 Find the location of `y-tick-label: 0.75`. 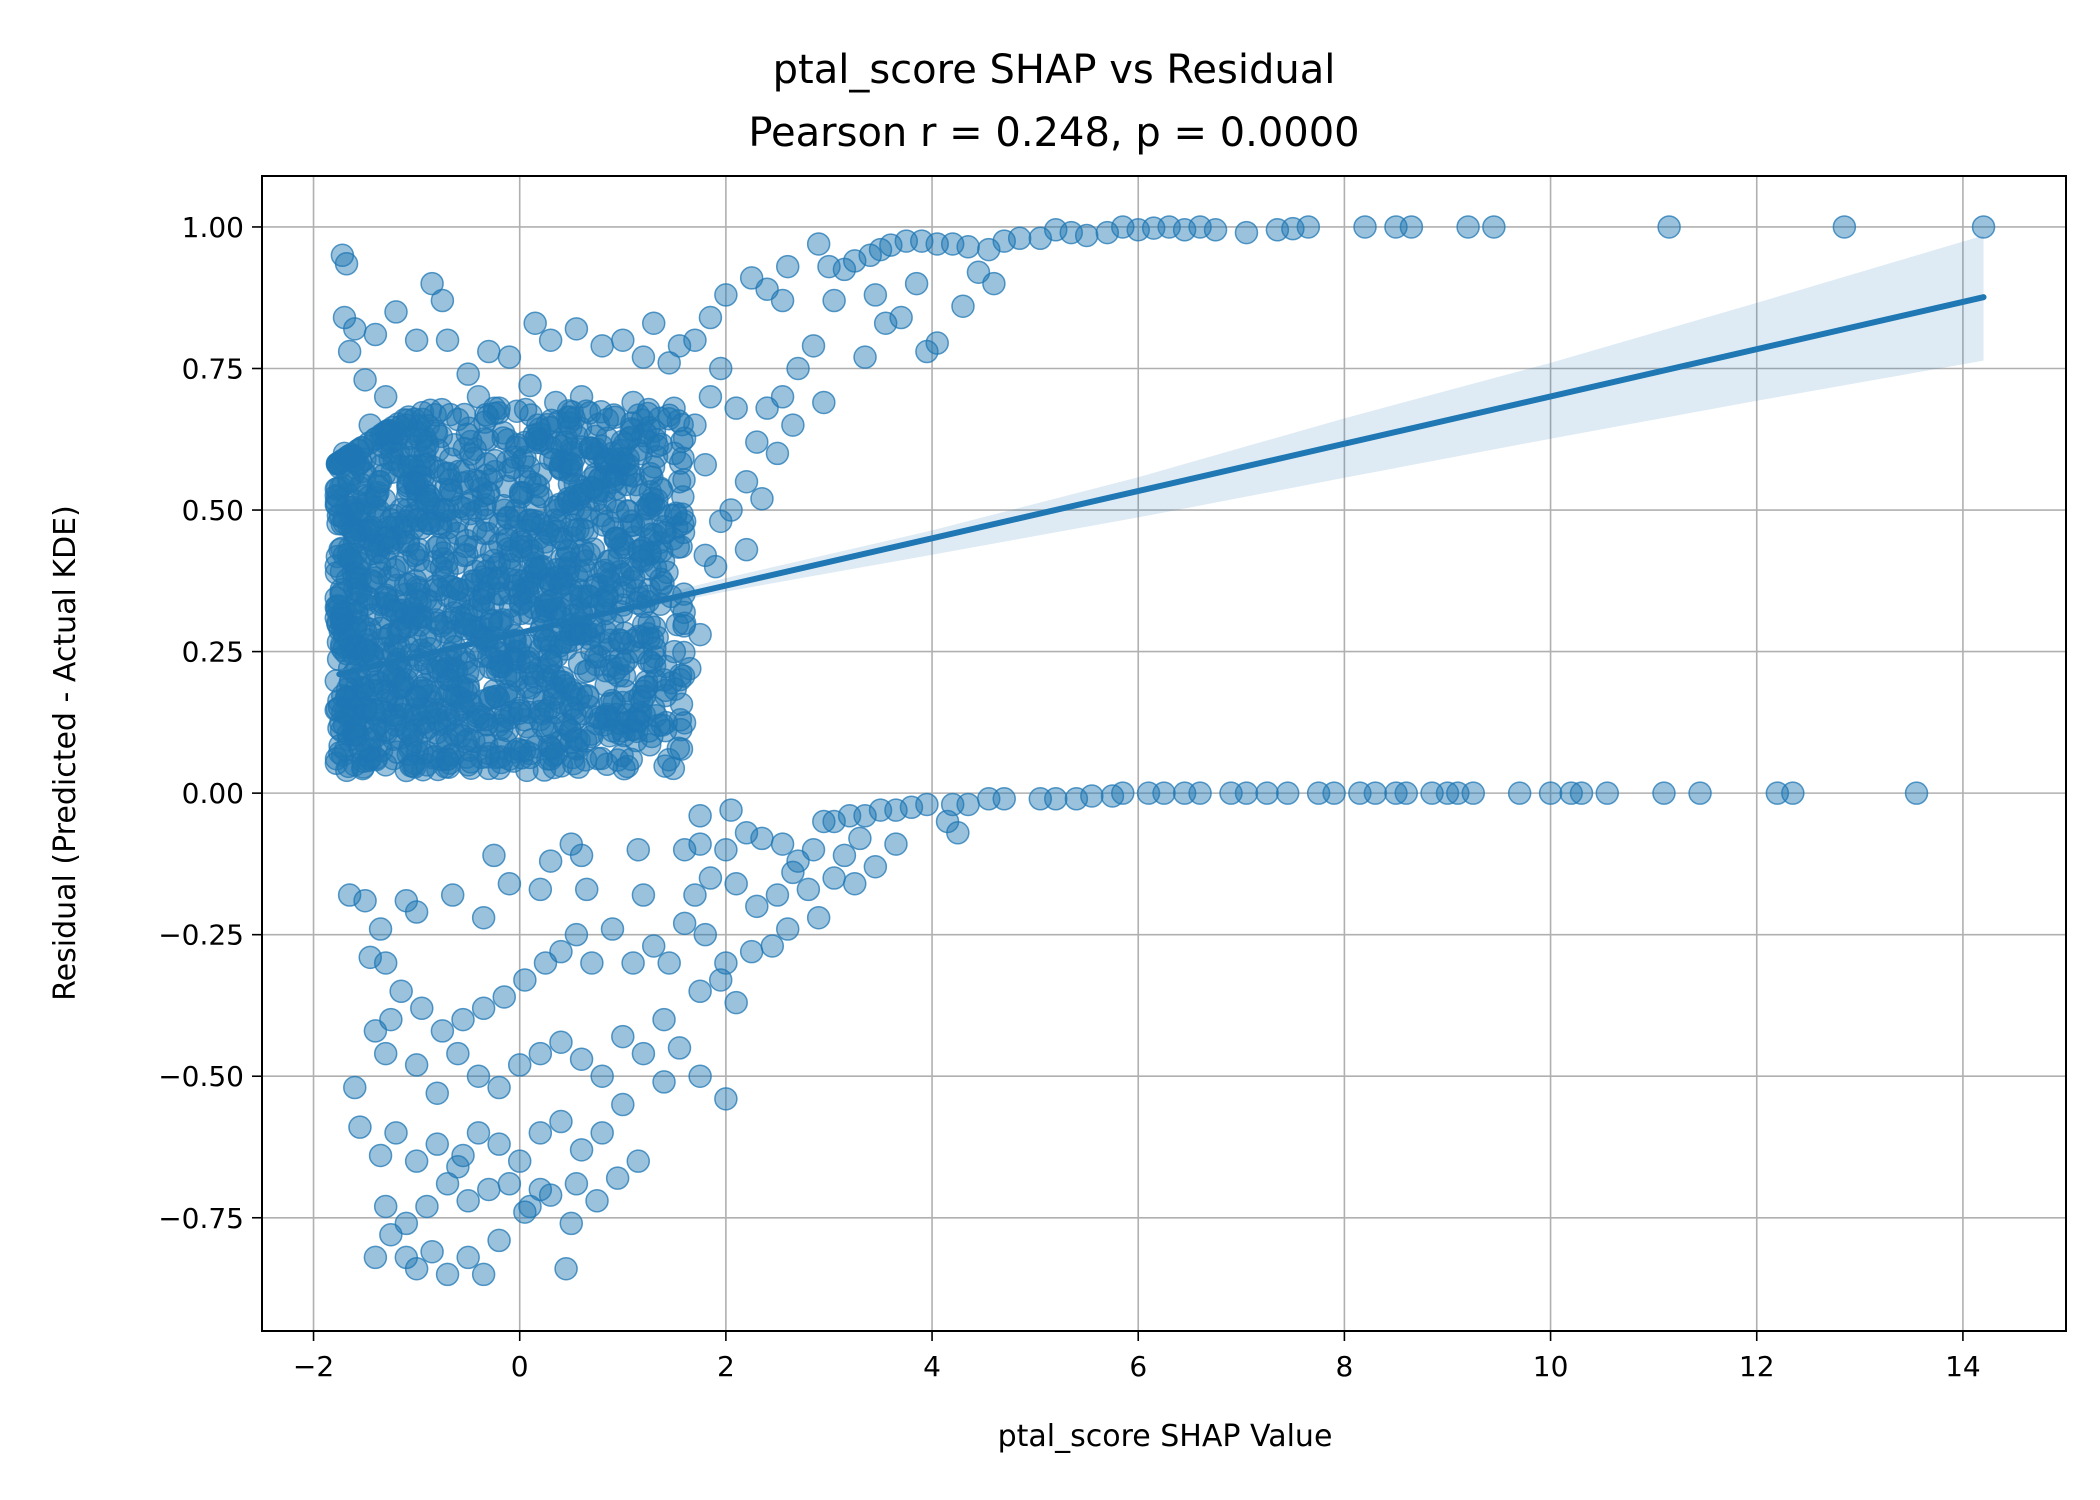

y-tick-label: 0.75 is located at coordinates (213, 369).